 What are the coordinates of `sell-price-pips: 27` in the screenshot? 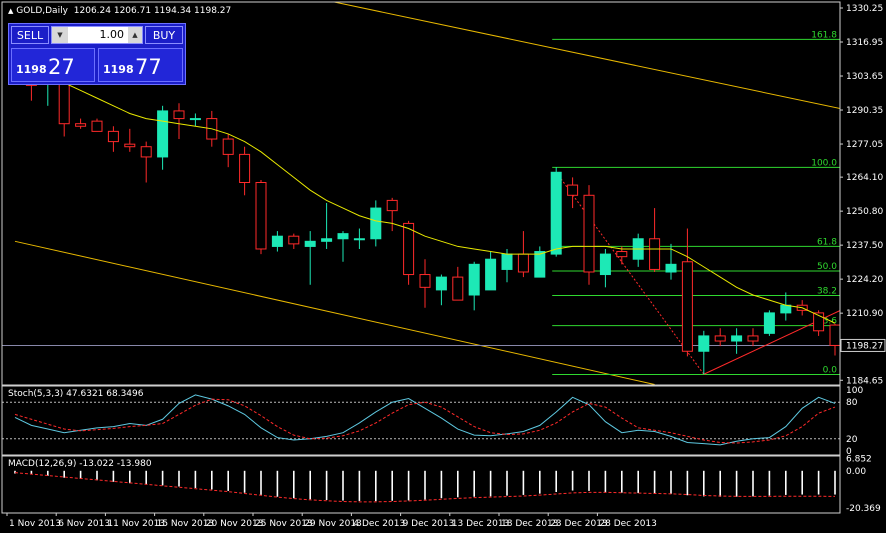 It's located at (61, 67).